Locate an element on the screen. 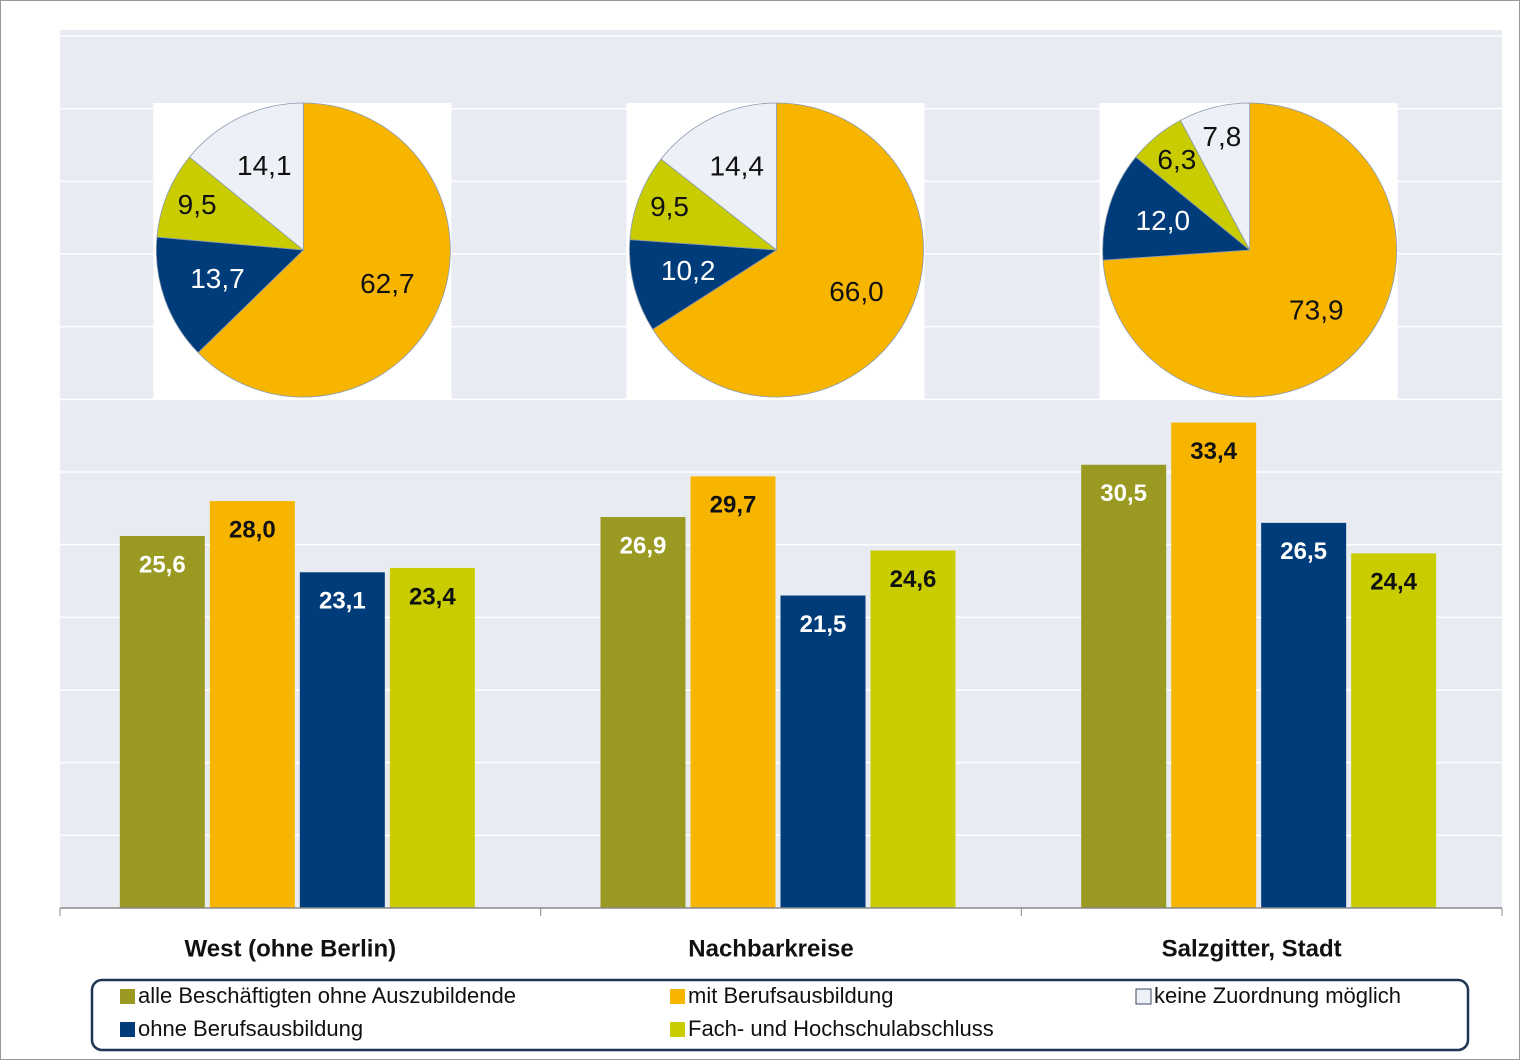 The width and height of the screenshot is (1520, 1060). bar-value-label: 21,5 is located at coordinates (823, 624).